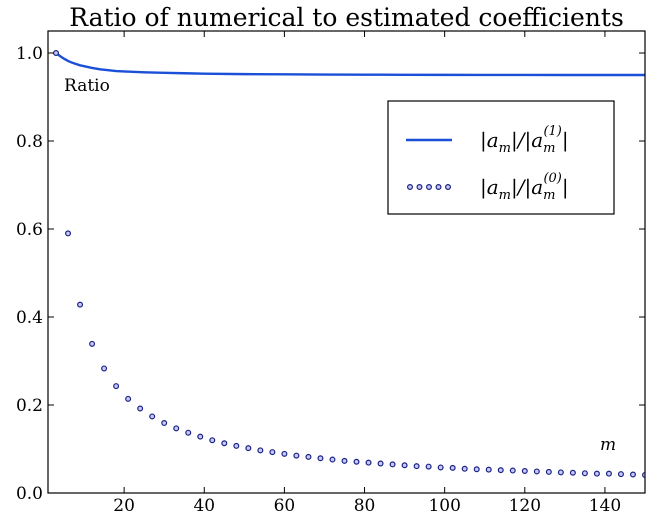 The width and height of the screenshot is (665, 527). I want to click on y-tick-label: 1.0, so click(29, 54).